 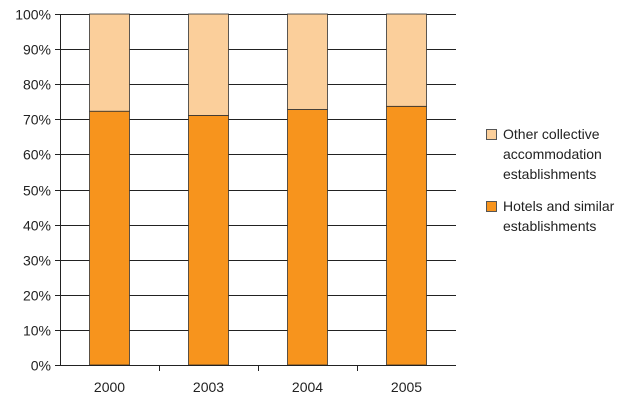 I want to click on y-tick-label: 10%, so click(x=37, y=331).